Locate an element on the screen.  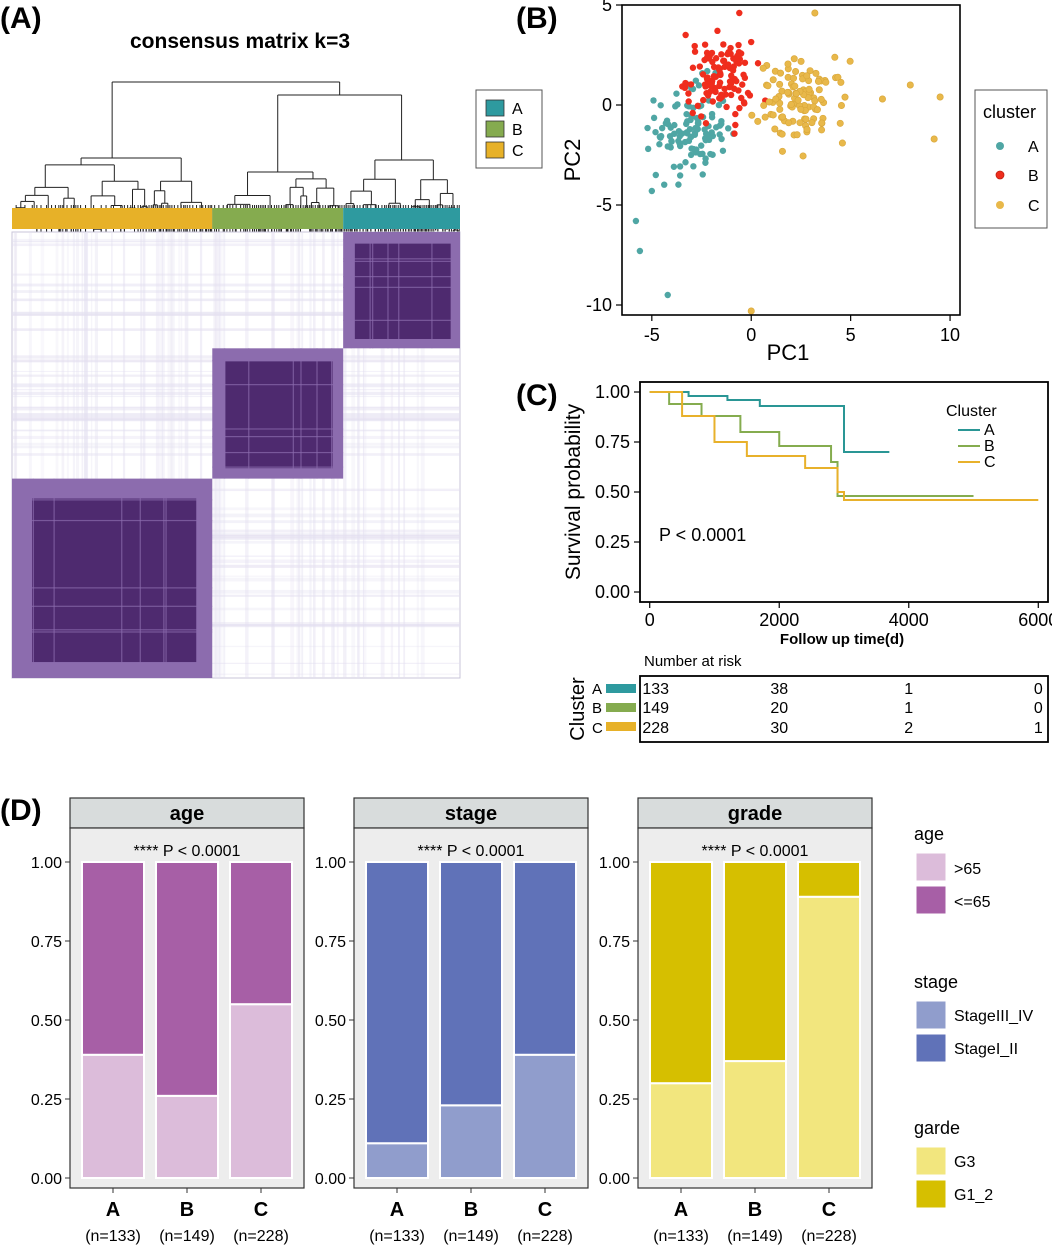
facet-x-label: B is located at coordinates (187, 1210).